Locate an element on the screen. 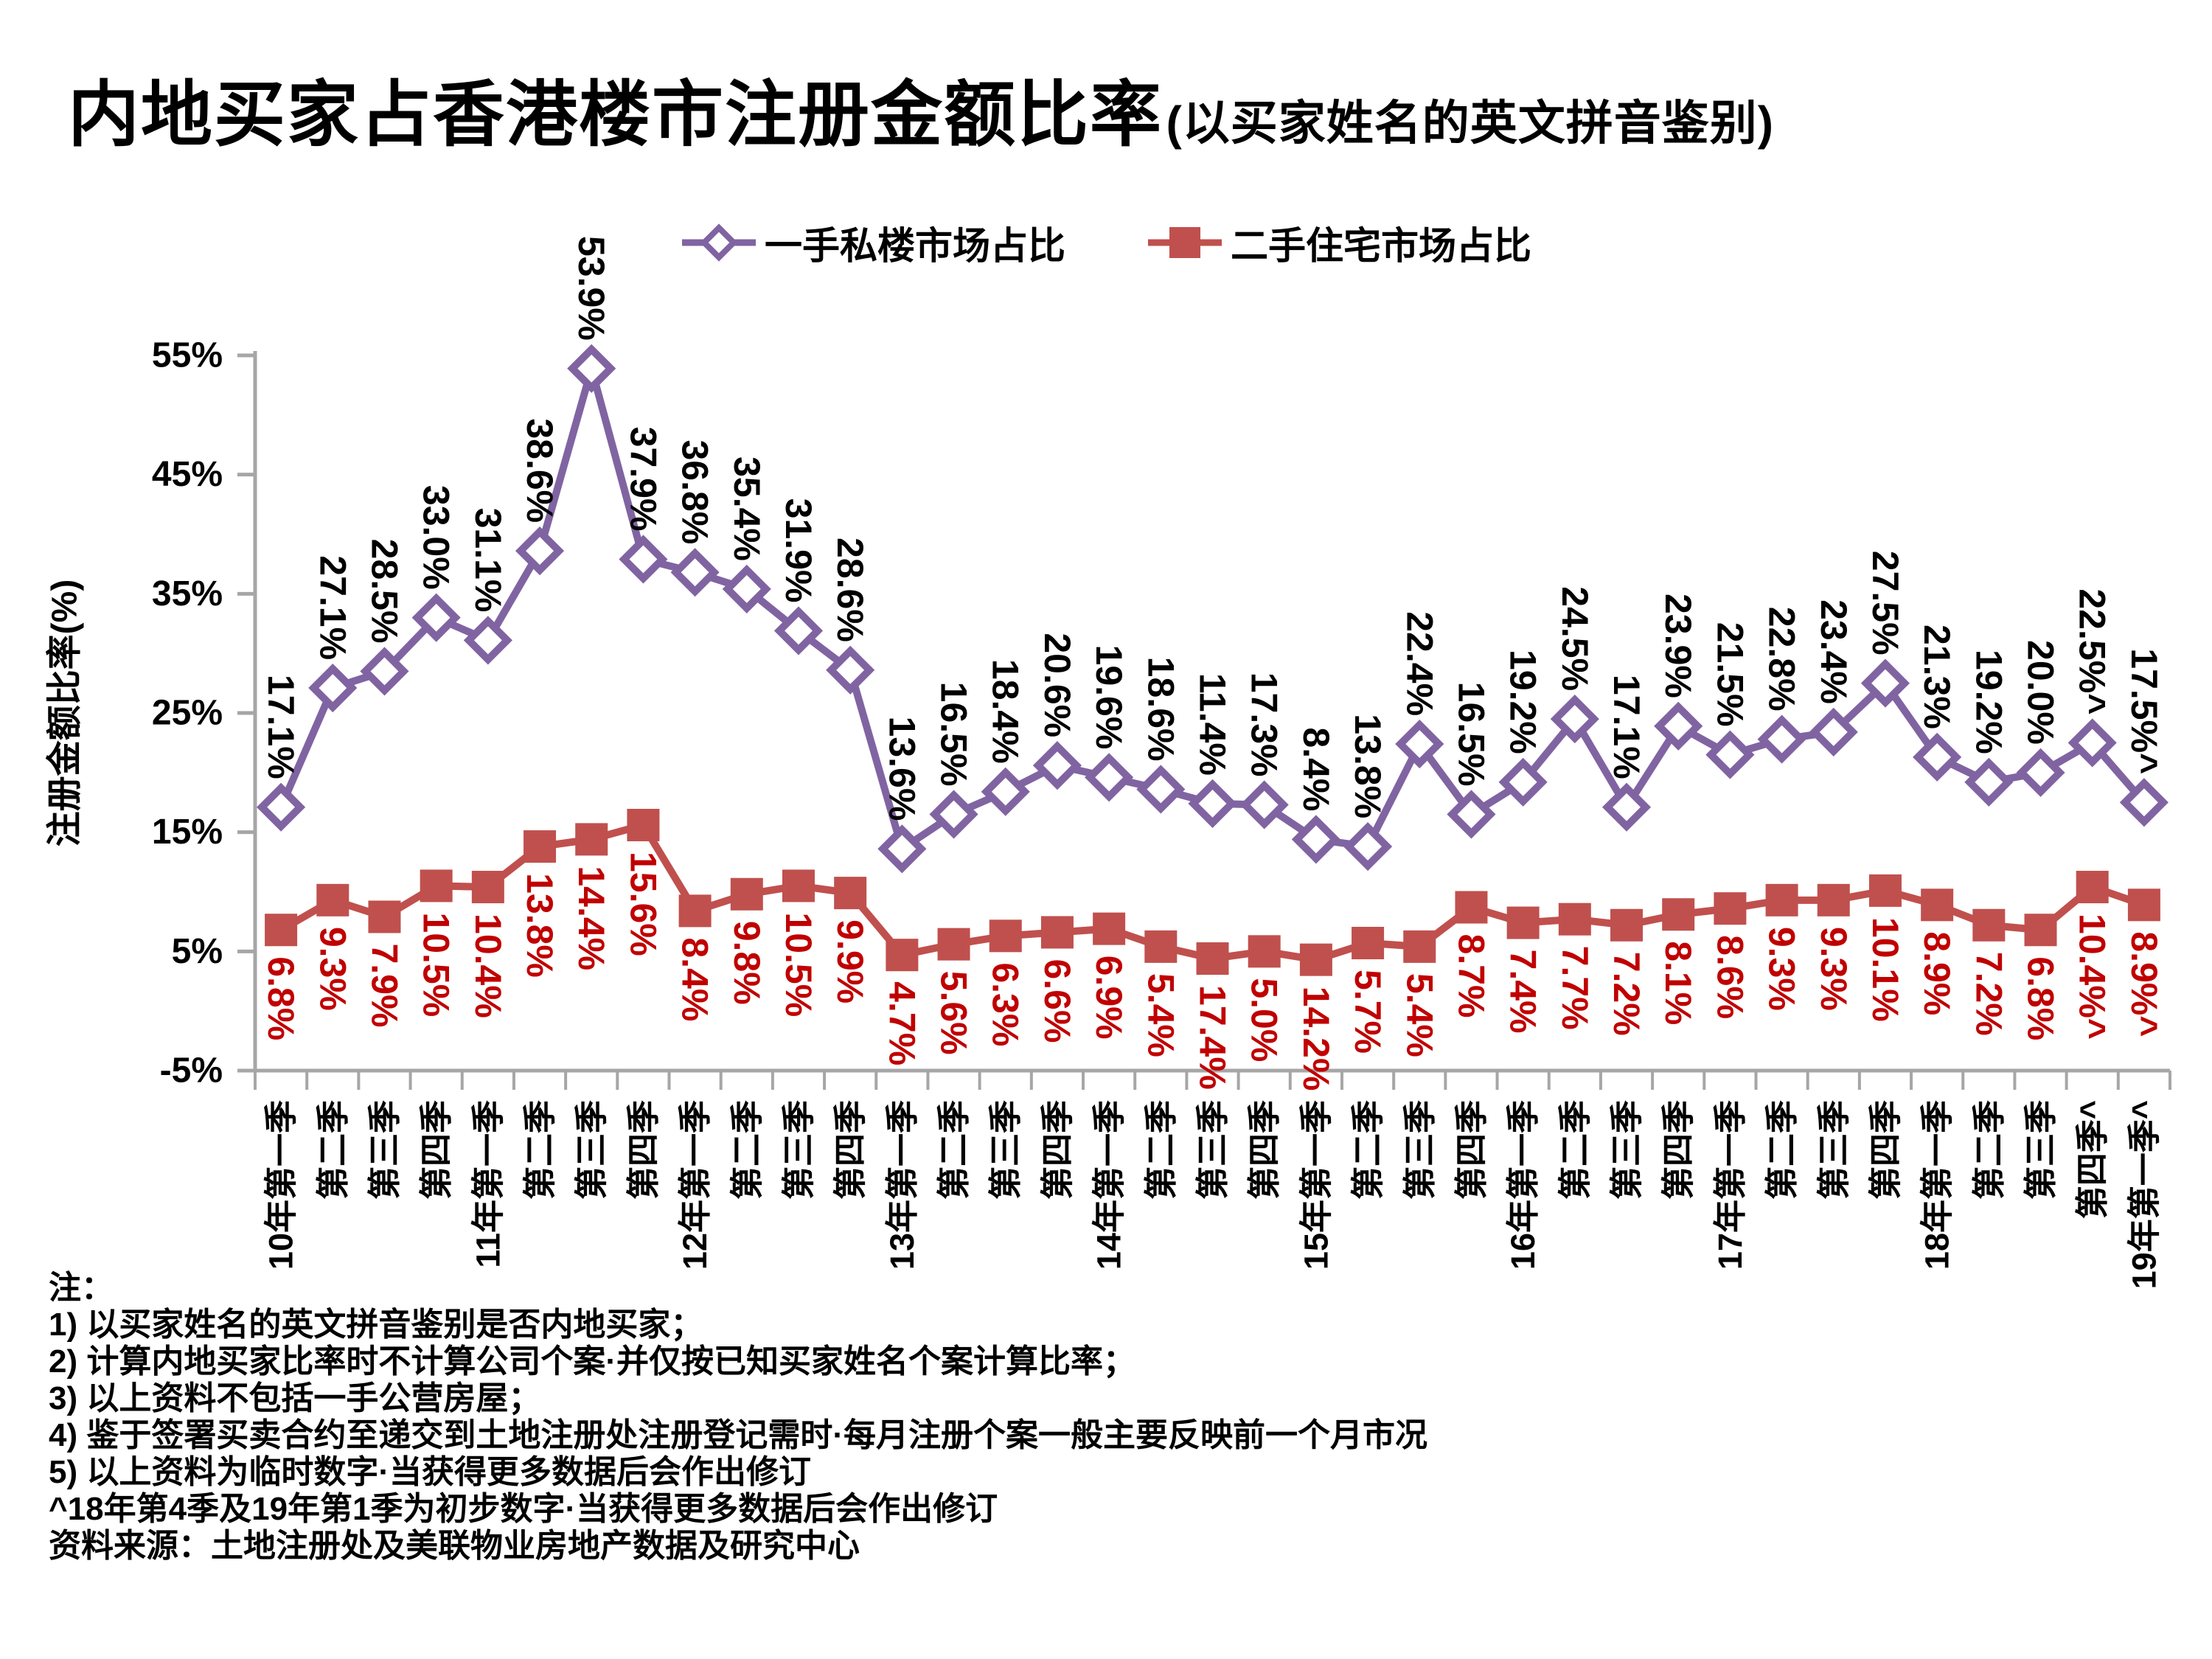 This screenshot has width=2212, height=1659. data-point-label: 21.5% is located at coordinates (1729, 674).